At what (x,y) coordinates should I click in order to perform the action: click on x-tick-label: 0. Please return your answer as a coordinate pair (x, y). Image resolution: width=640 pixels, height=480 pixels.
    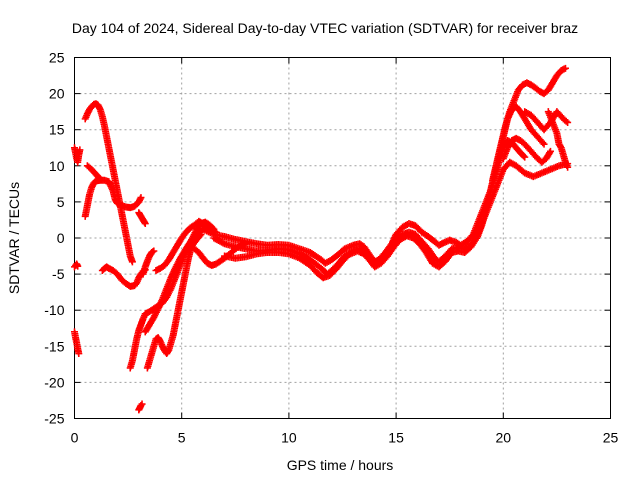
    Looking at the image, I should click on (75, 438).